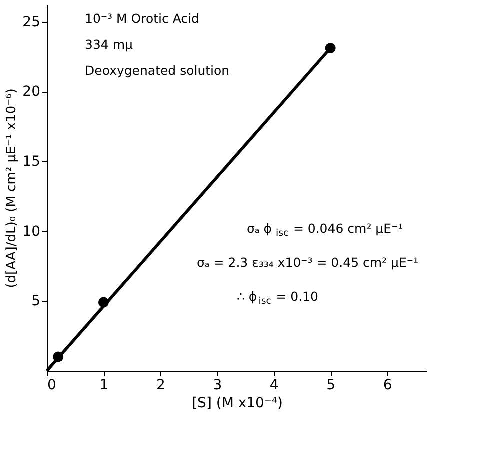 Image resolution: width=489 pixels, height=454 pixels. What do you see at coordinates (142, 18) in the screenshot?
I see `annotation: 10⁻³ M Orotic Acid` at bounding box center [142, 18].